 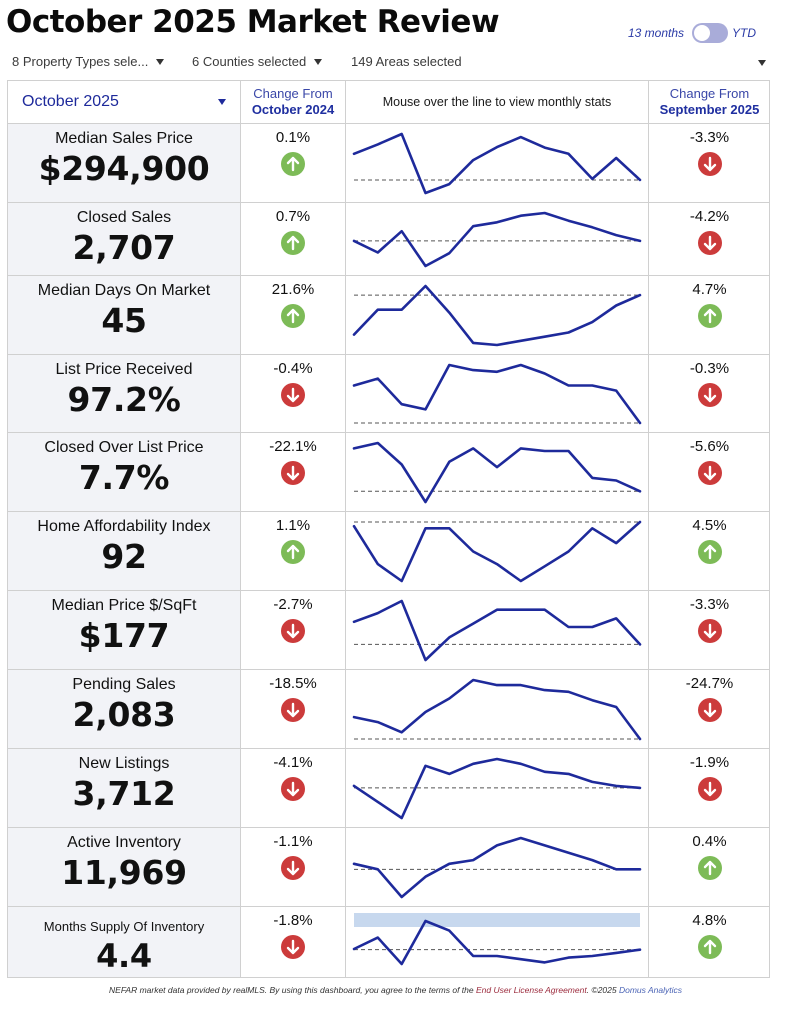 What do you see at coordinates (293, 446) in the screenshot?
I see `yoy-change-value: -22.1%` at bounding box center [293, 446].